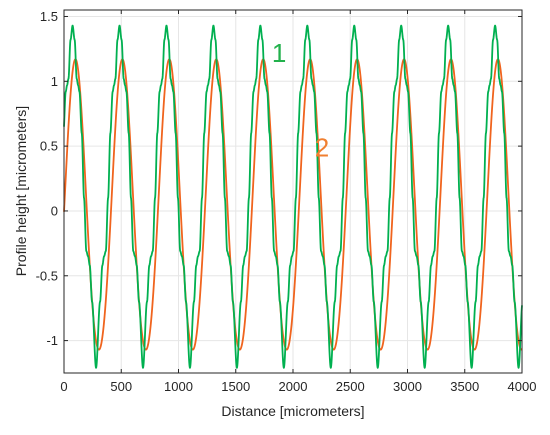 This screenshot has width=550, height=435. Describe the element at coordinates (322, 147) in the screenshot. I see `curve-label-2: 2` at that location.